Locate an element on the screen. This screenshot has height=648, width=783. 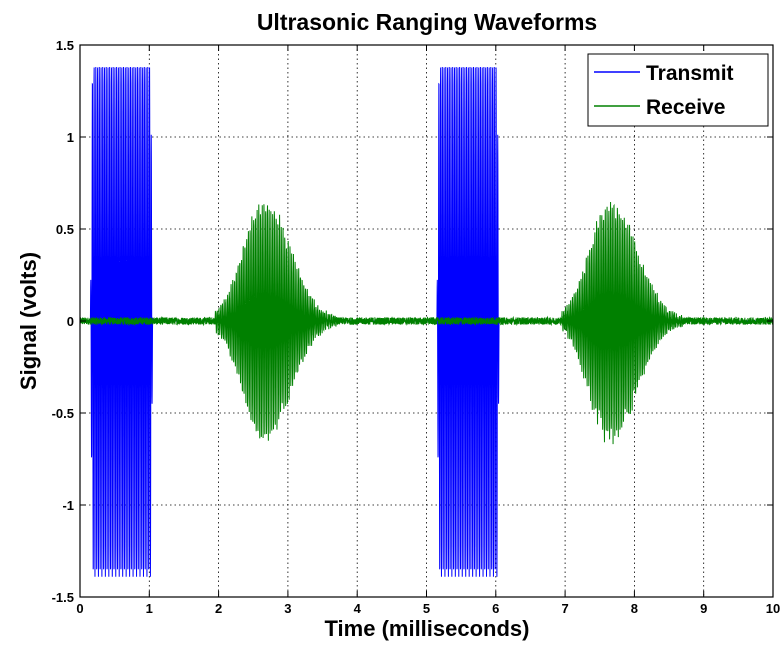
y-tick-label: -1 is located at coordinates (68, 505).